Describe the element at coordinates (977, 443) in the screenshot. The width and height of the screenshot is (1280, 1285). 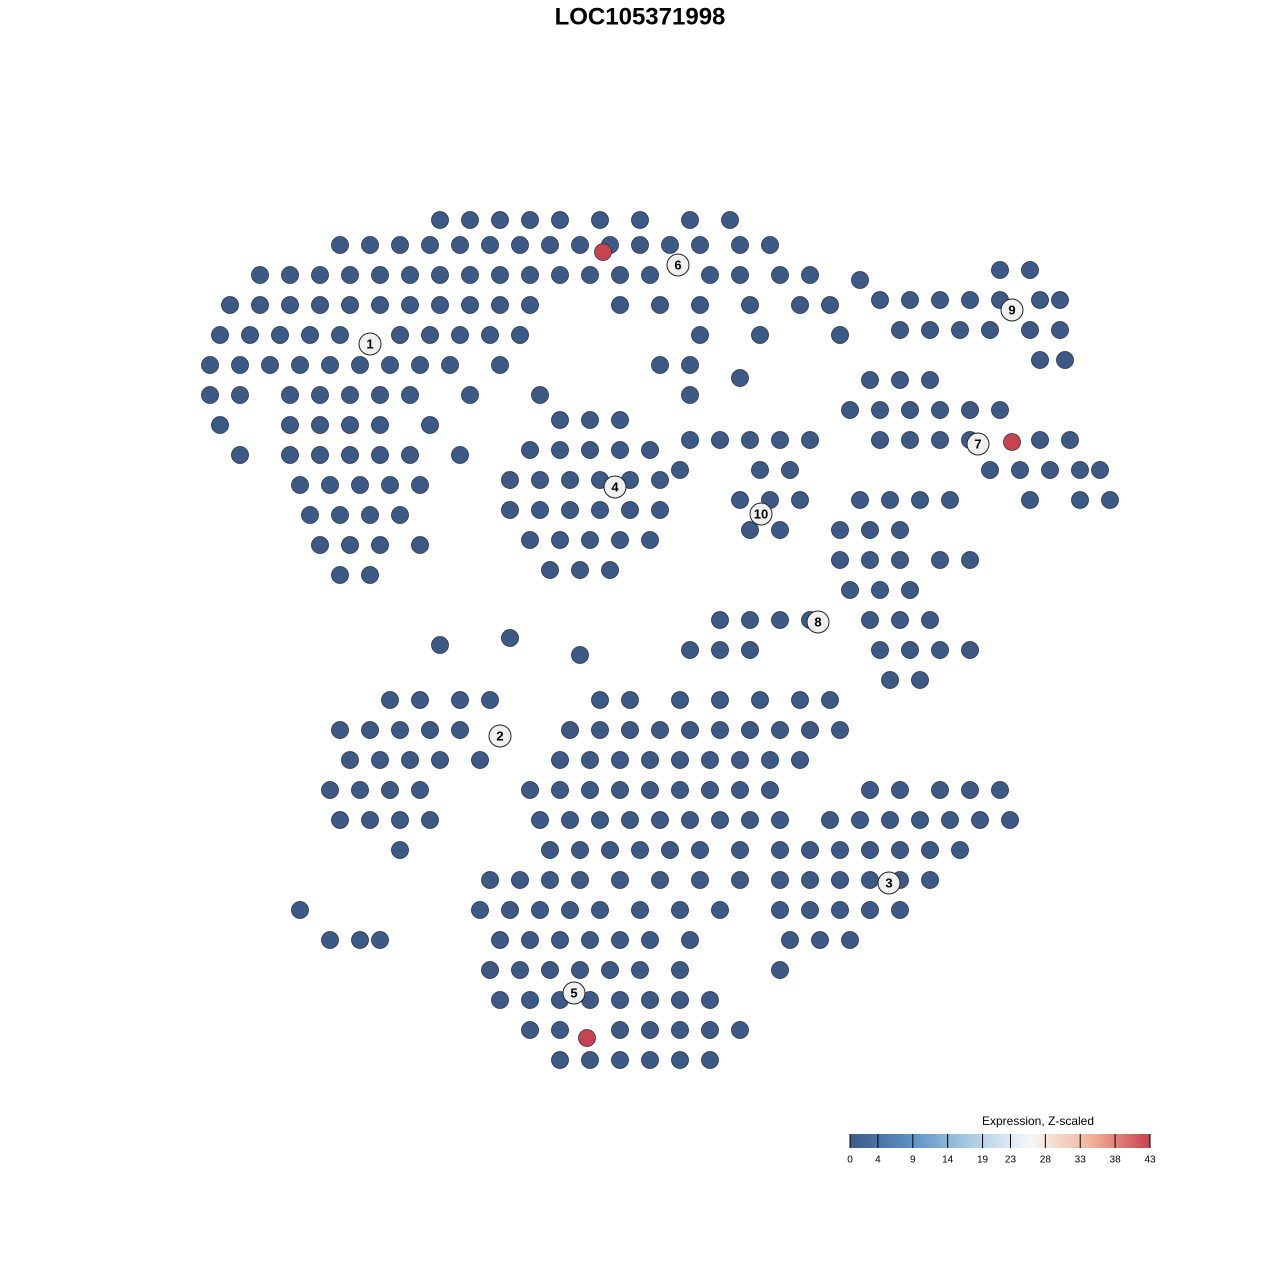
I see `cluster-label: 7` at that location.